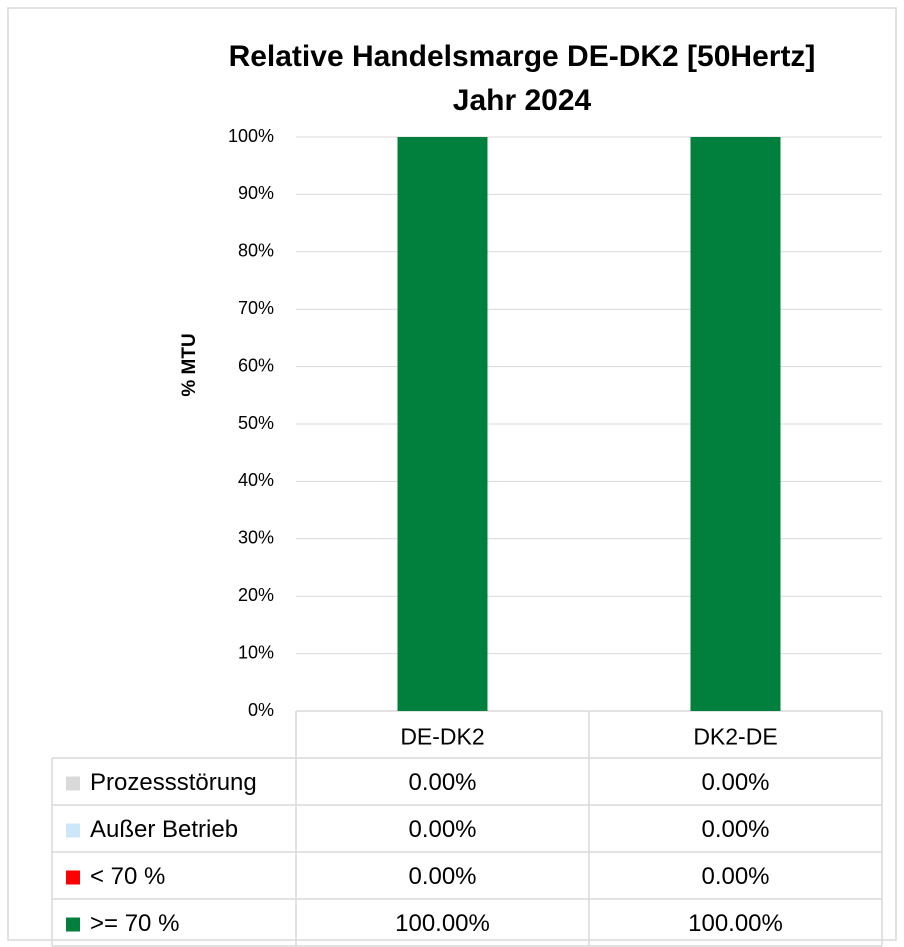  I want to click on y-tick-label: 30%, so click(256, 538).